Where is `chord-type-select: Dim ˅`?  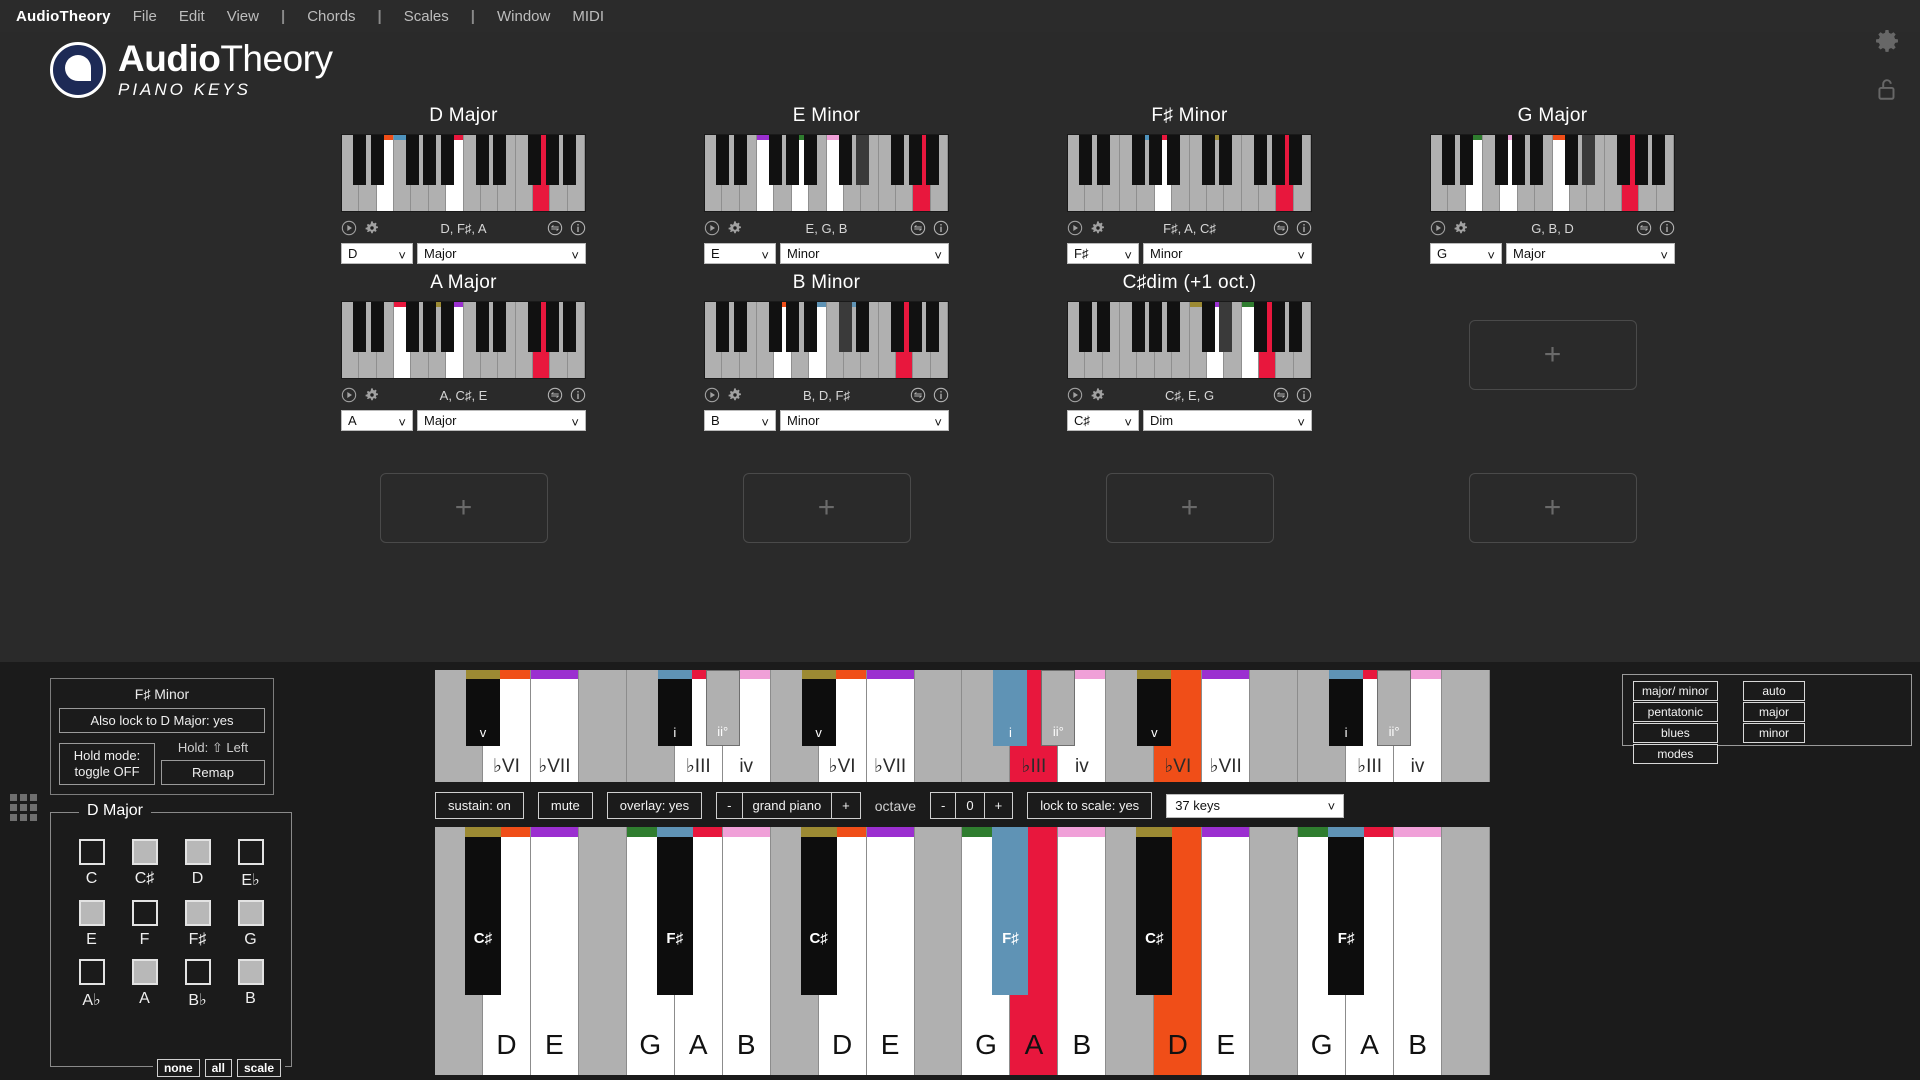
chord-type-select: Dim ˅ is located at coordinates (1227, 420).